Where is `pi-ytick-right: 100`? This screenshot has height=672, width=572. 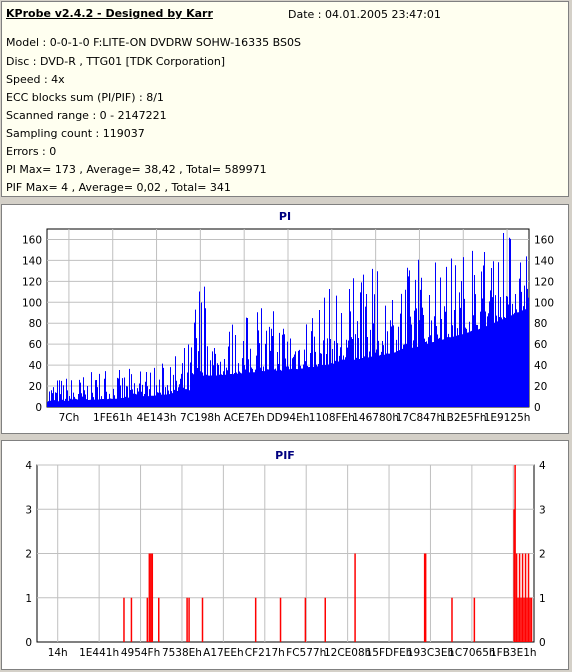 pi-ytick-right: 100 is located at coordinates (544, 303).